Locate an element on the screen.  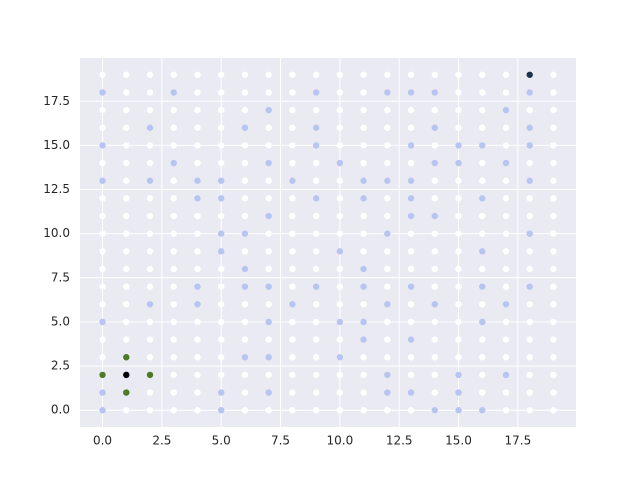
x-tick-label: 15.0 is located at coordinates (458, 441).